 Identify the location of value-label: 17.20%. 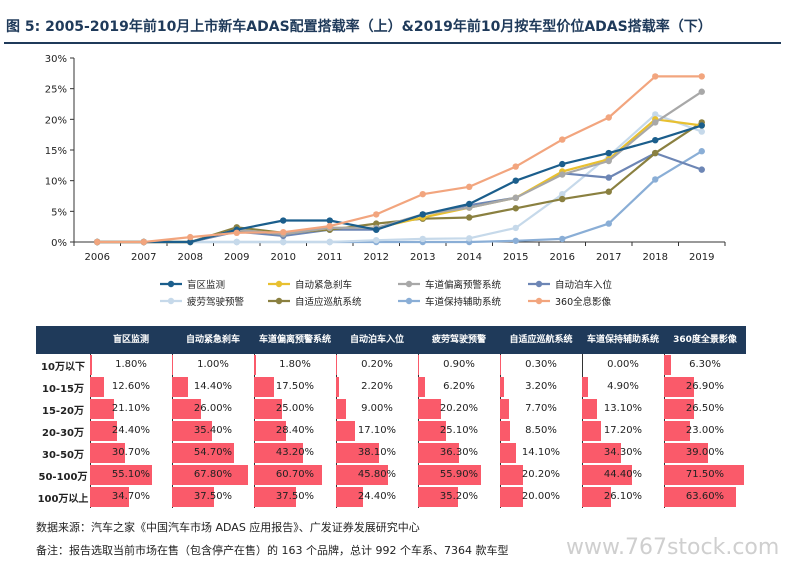
(623, 430).